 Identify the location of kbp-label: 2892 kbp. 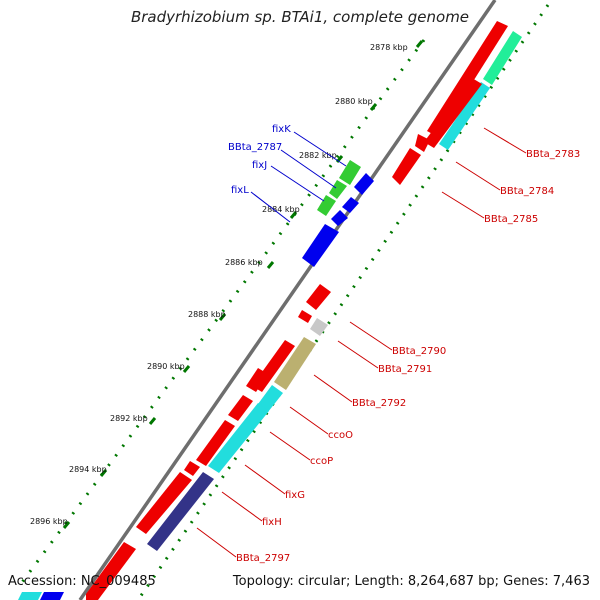
(129, 418).